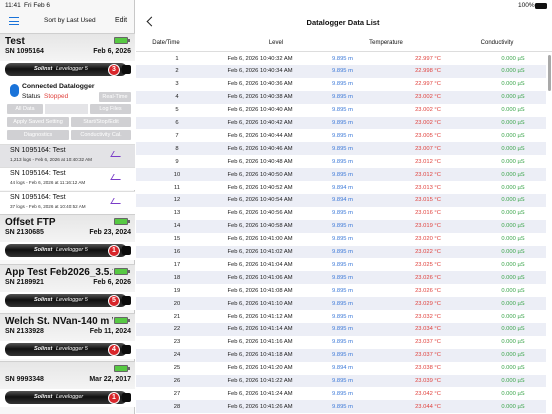 The height and width of the screenshot is (414, 552). I want to click on sort-button: Sort by Last Used, so click(70, 20).